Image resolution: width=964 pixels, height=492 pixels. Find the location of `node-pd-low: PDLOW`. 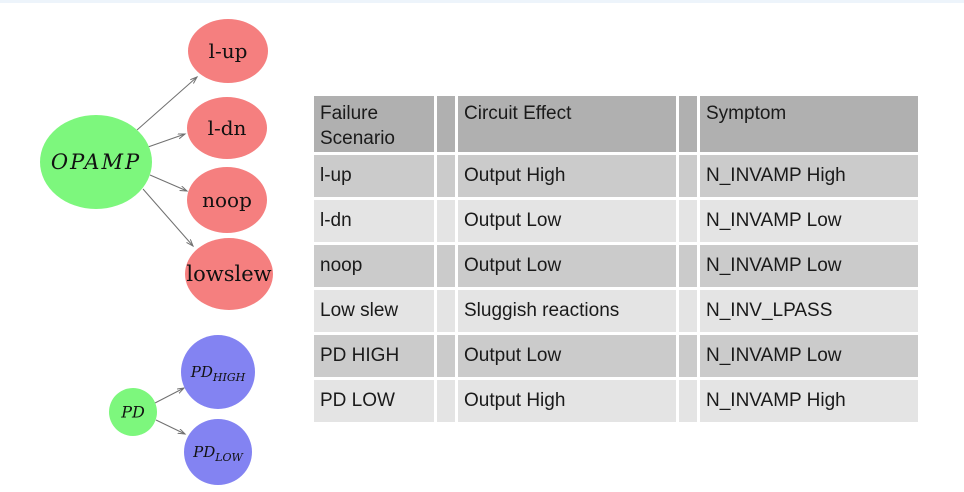

node-pd-low: PDLOW is located at coordinates (218, 452).